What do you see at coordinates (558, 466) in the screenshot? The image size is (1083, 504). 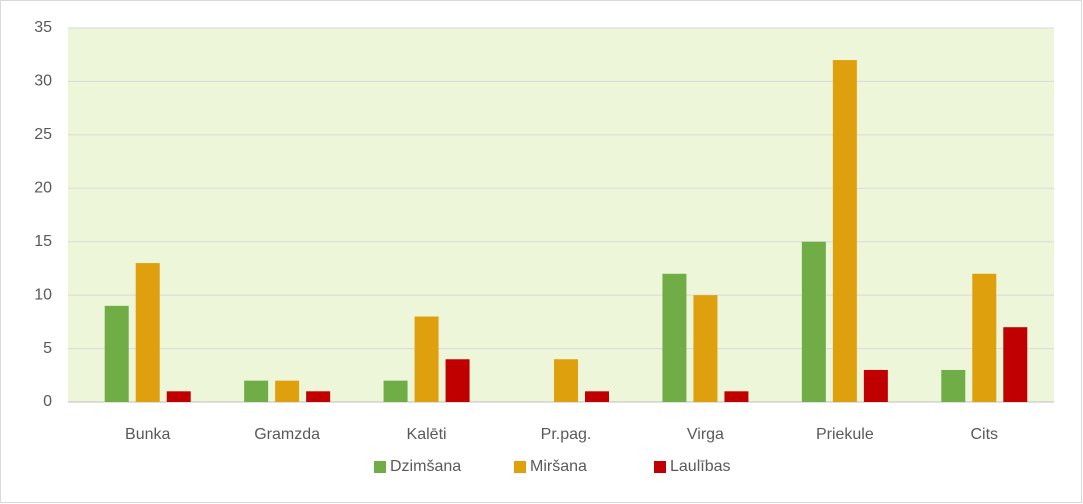 I see `legend-label: Miršana` at bounding box center [558, 466].